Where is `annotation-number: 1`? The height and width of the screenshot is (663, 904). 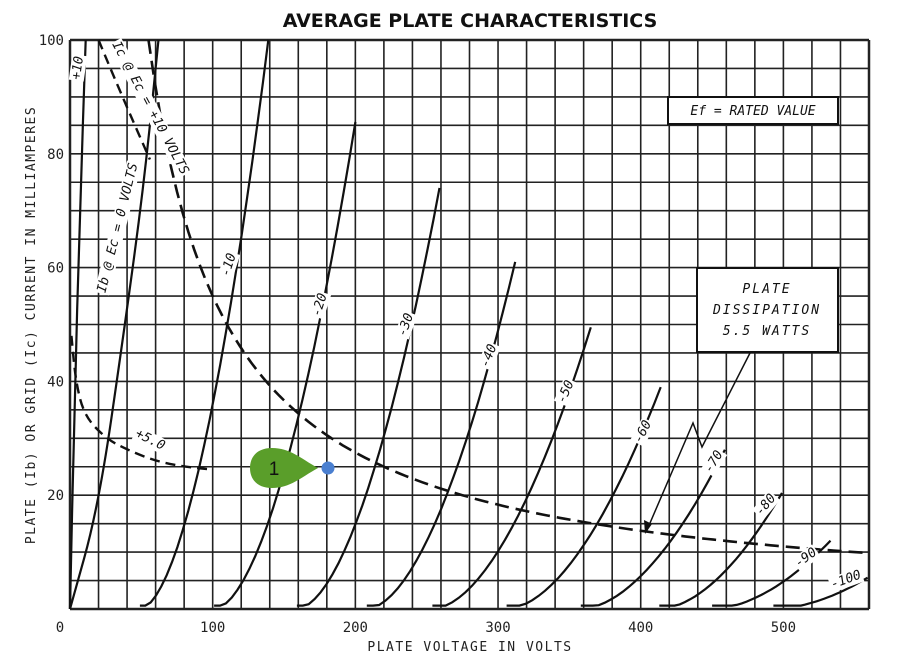 annotation-number: 1 is located at coordinates (274, 469).